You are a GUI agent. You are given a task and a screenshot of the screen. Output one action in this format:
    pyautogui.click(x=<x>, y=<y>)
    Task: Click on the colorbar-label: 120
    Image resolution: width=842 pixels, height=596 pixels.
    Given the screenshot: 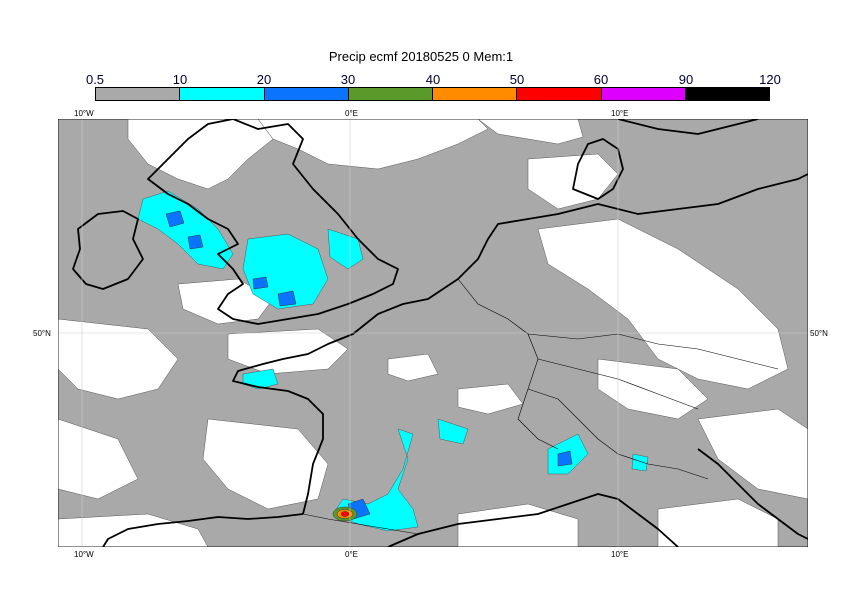 What is the action you would take?
    pyautogui.click(x=770, y=79)
    